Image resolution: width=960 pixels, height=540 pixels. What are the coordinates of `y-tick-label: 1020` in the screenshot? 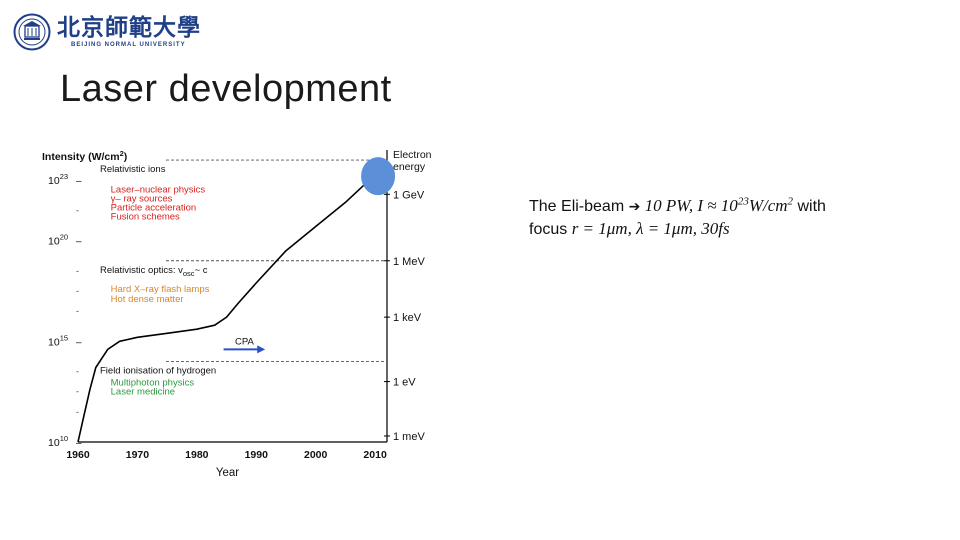 It's located at (58, 240).